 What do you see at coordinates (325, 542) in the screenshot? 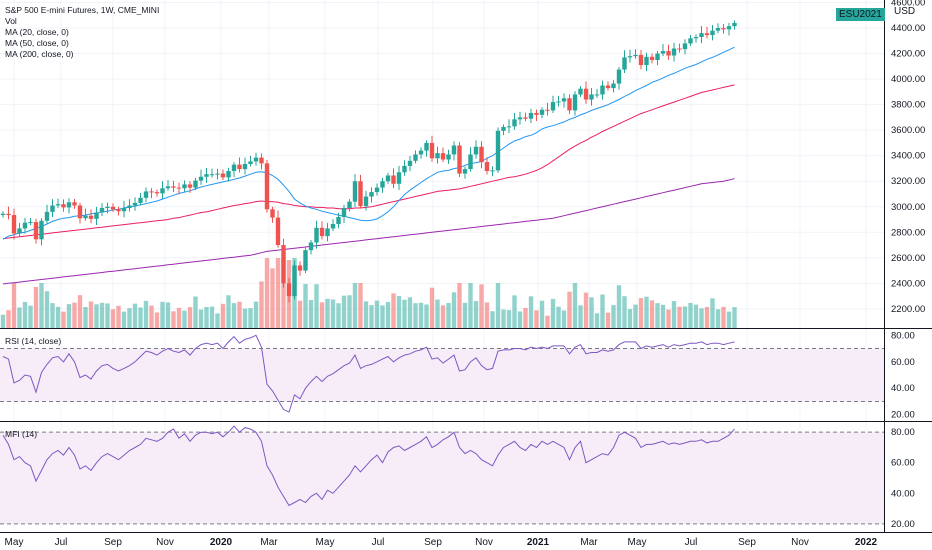
I see `x-tick-label: May` at bounding box center [325, 542].